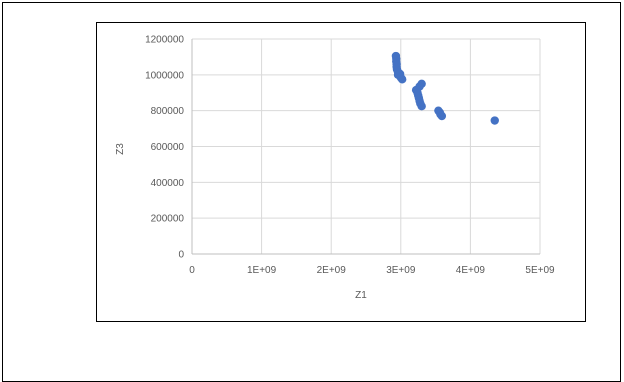 The image size is (624, 382). Describe the element at coordinates (361, 295) in the screenshot. I see `x-axis-label: Z1` at that location.